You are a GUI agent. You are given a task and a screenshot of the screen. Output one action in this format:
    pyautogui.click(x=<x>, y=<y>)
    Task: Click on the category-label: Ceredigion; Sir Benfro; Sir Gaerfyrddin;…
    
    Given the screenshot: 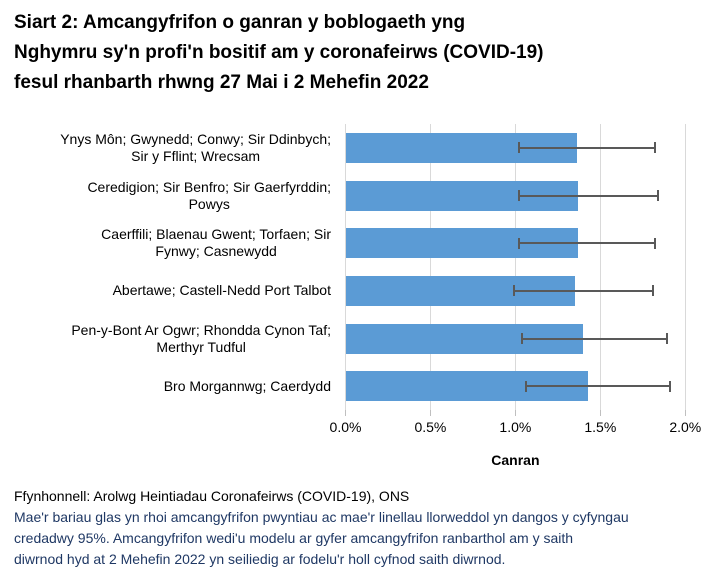 What is the action you would take?
    pyautogui.click(x=209, y=195)
    